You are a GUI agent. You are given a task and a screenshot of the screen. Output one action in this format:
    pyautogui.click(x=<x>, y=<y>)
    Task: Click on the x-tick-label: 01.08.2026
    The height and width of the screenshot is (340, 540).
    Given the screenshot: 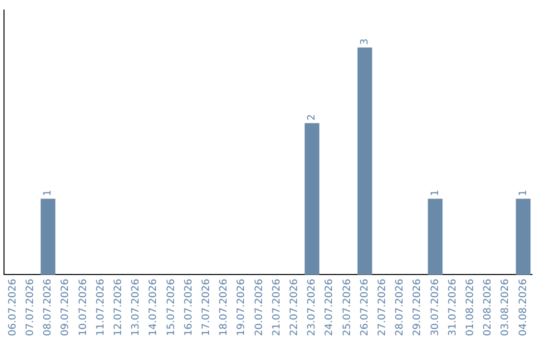 What is the action you would take?
    pyautogui.click(x=470, y=307)
    